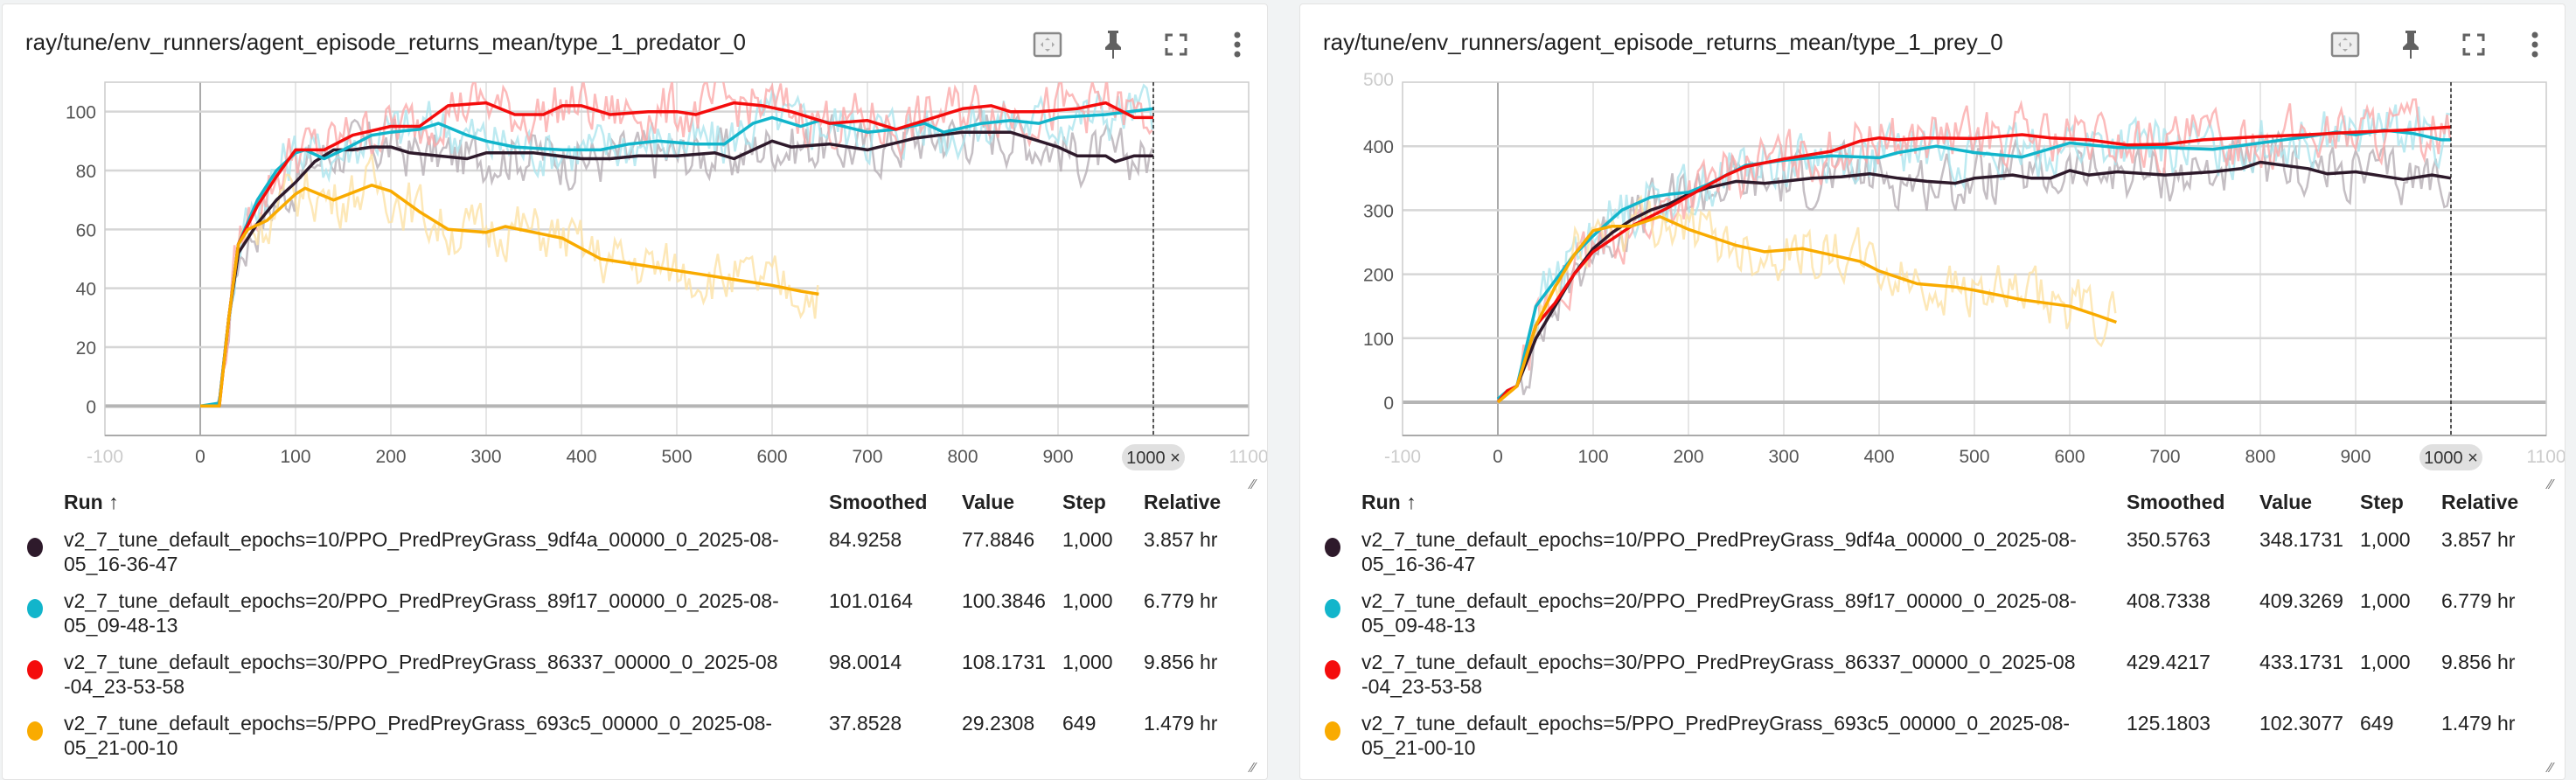 The image size is (2576, 780). I want to click on value-cell: 102.3077, so click(2301, 723).